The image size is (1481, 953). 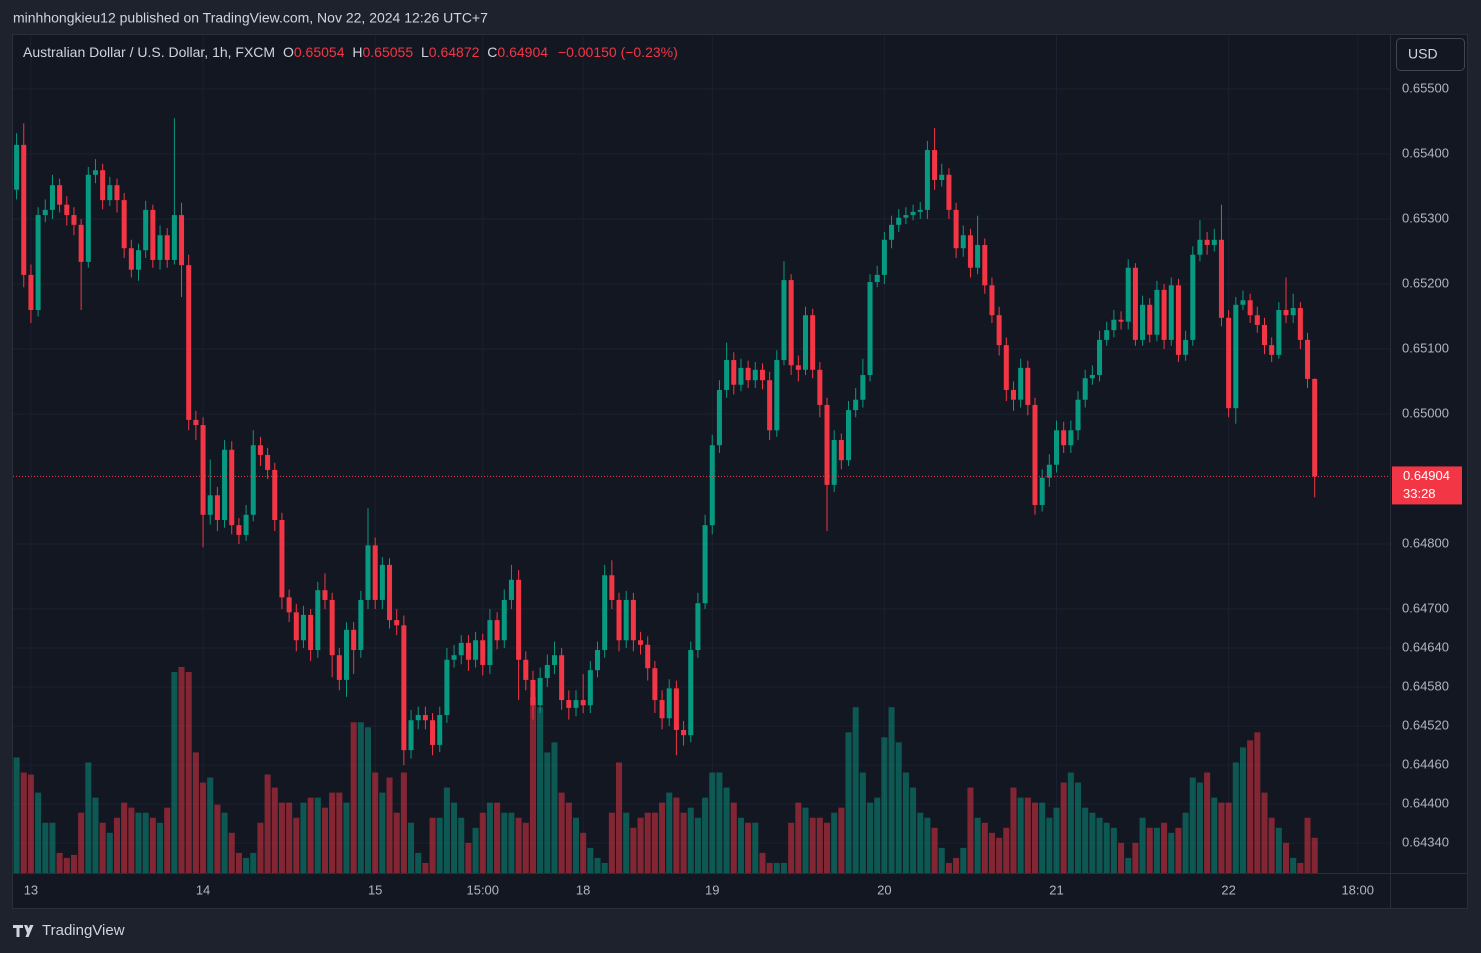 I want to click on currency-button, so click(x=1430, y=54).